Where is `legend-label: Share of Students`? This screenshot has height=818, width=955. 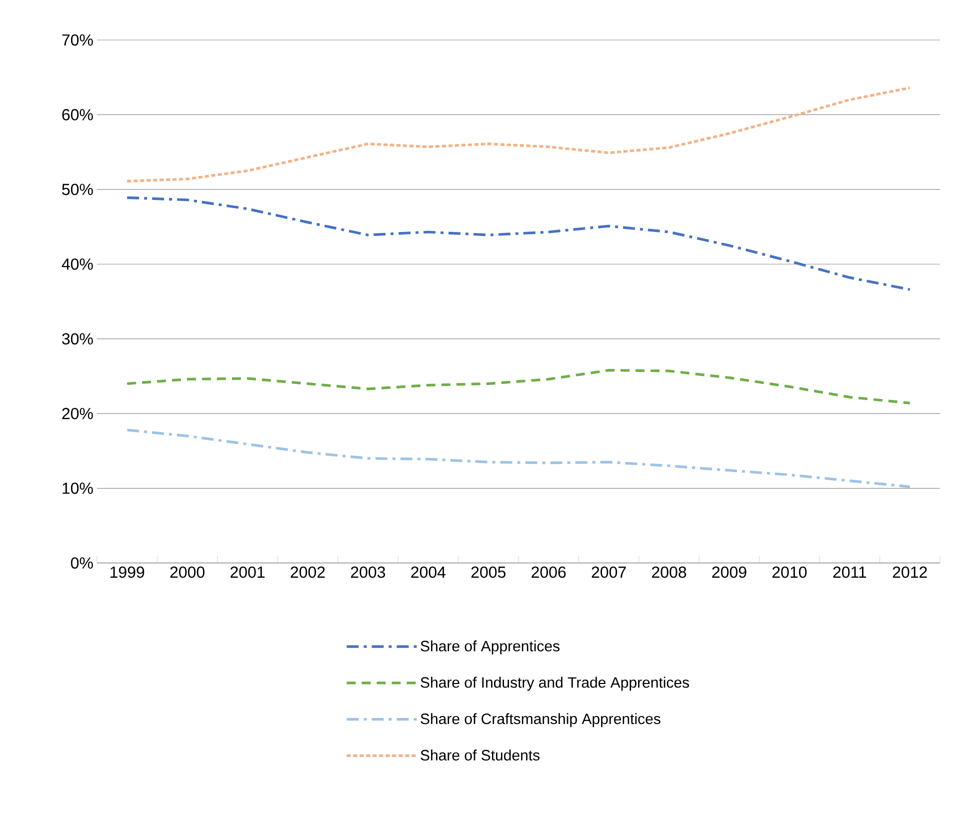
legend-label: Share of Students is located at coordinates (480, 755).